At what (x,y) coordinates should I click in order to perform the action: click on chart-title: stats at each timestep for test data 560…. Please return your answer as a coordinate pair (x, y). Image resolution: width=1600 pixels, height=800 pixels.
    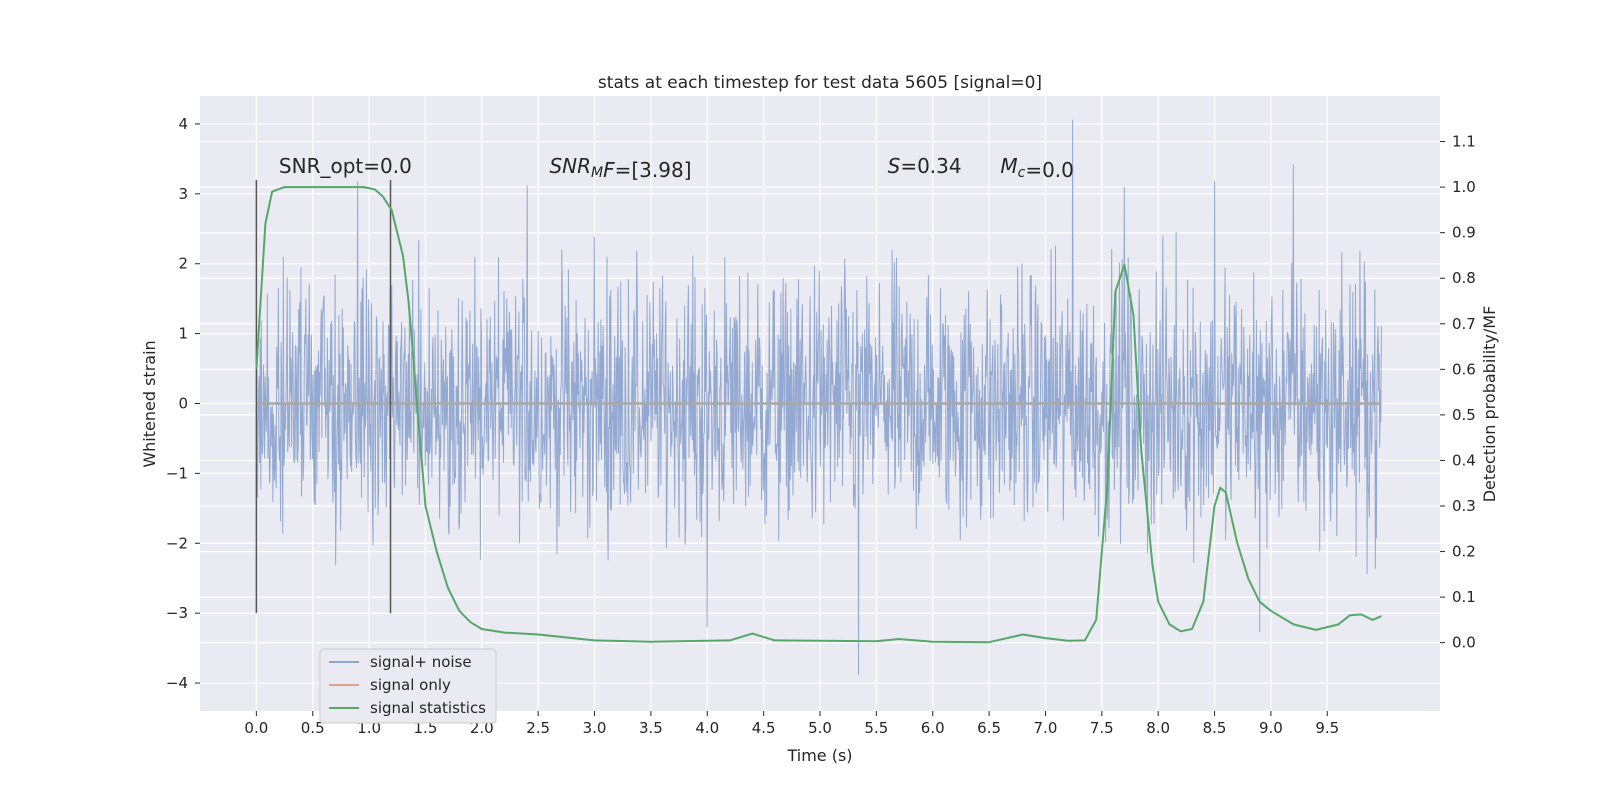
    Looking at the image, I should click on (820, 83).